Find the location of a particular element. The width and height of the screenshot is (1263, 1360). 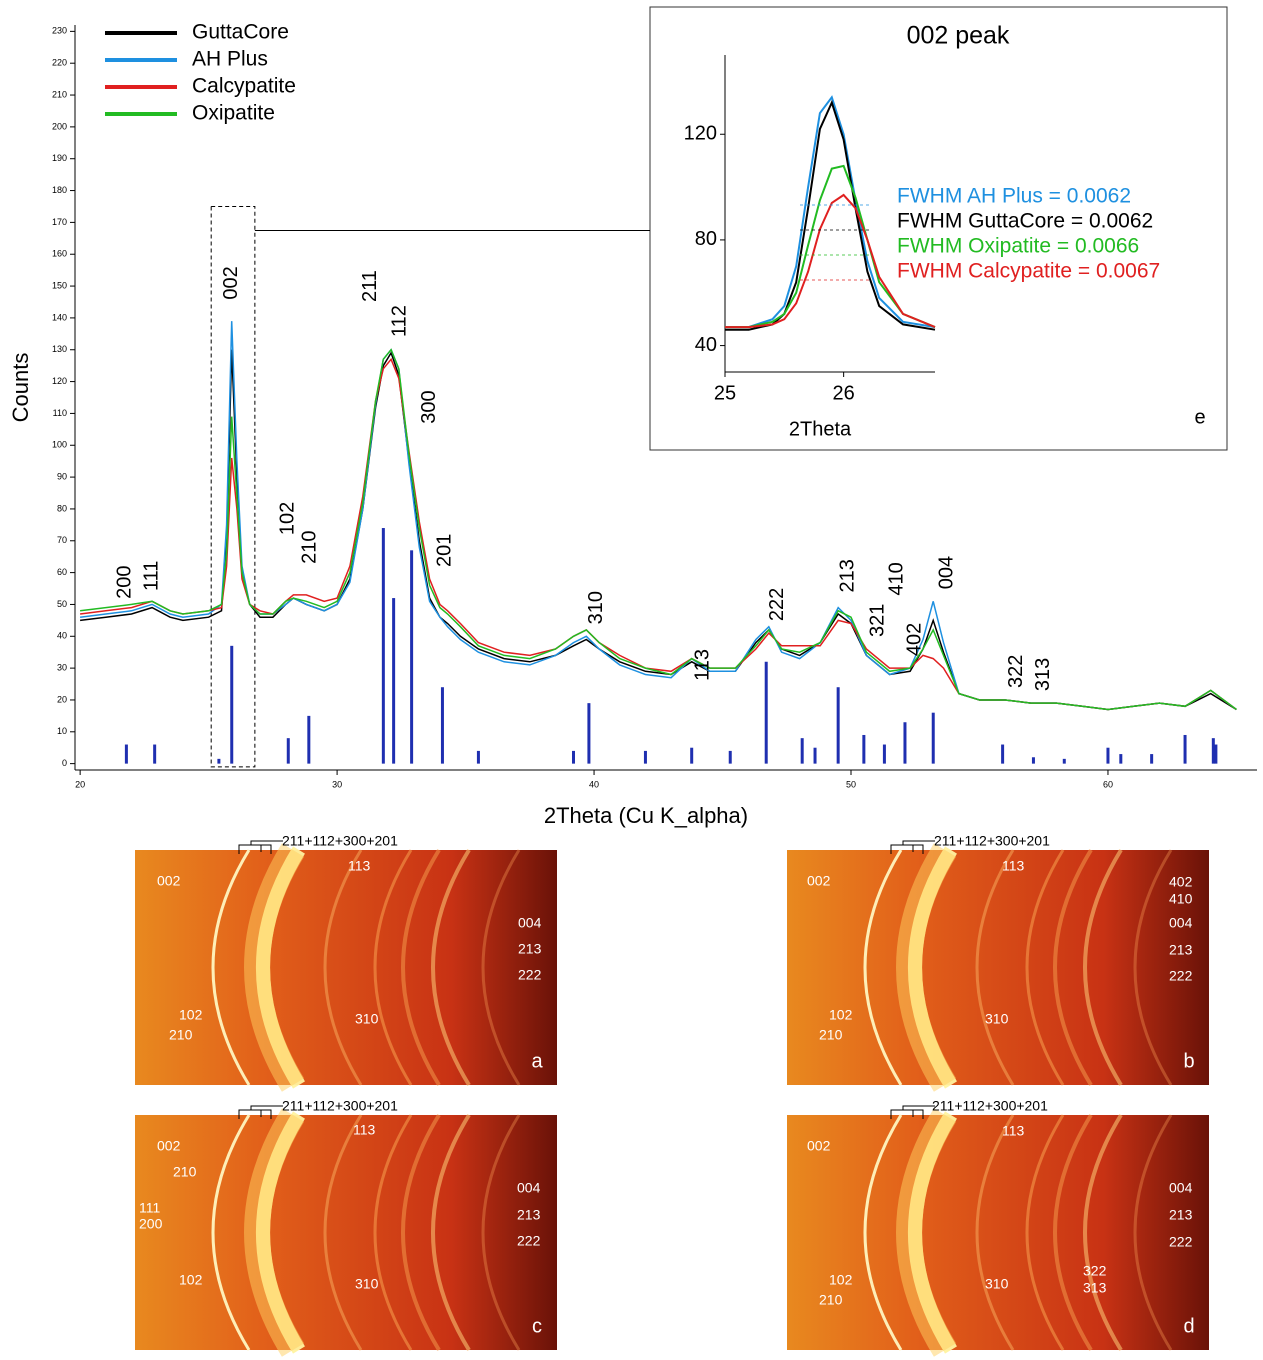

x-axis-label: 2Theta (Cu K_alpha) is located at coordinates (646, 815).